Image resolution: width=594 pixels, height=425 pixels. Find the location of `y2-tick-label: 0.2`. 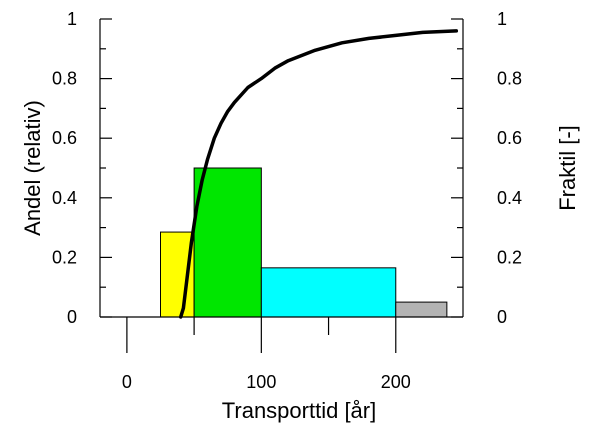

y2-tick-label: 0.2 is located at coordinates (509, 257).